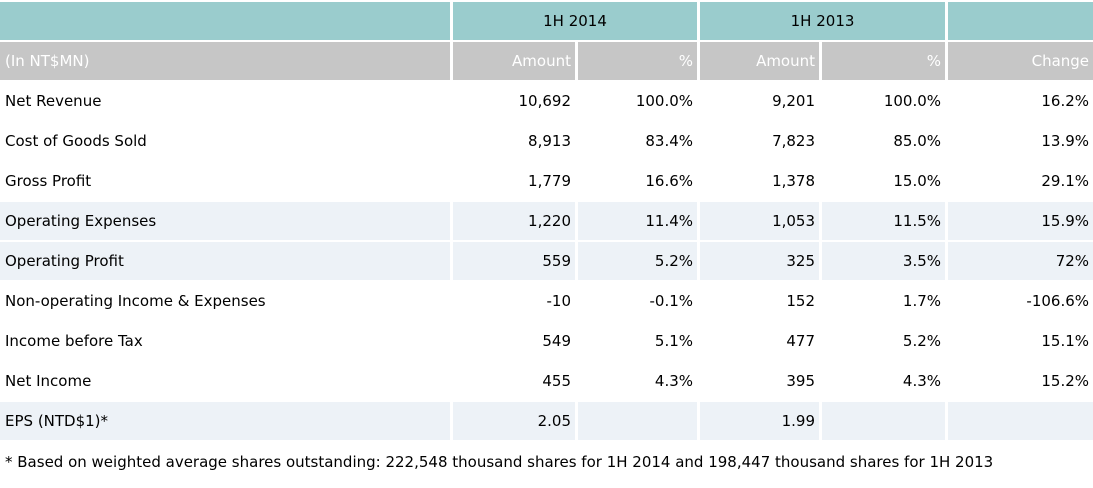 The height and width of the screenshot is (488, 1093). I want to click on cell-amount-2014: -10, so click(515, 302).